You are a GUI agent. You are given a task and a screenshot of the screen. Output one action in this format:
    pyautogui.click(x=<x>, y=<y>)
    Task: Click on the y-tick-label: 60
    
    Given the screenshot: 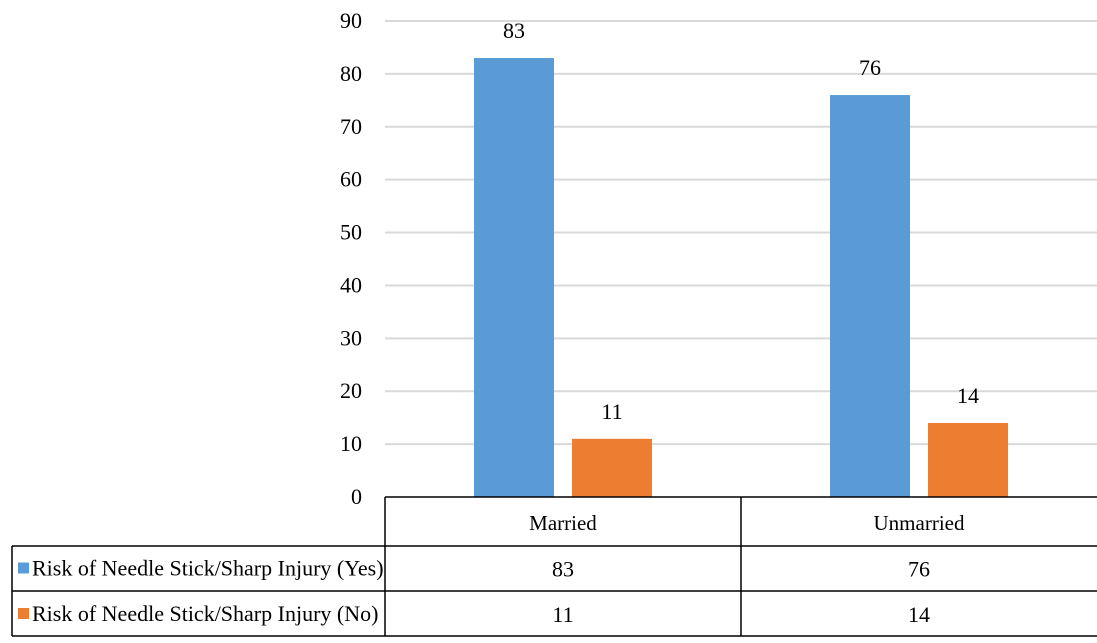 What is the action you would take?
    pyautogui.click(x=351, y=179)
    